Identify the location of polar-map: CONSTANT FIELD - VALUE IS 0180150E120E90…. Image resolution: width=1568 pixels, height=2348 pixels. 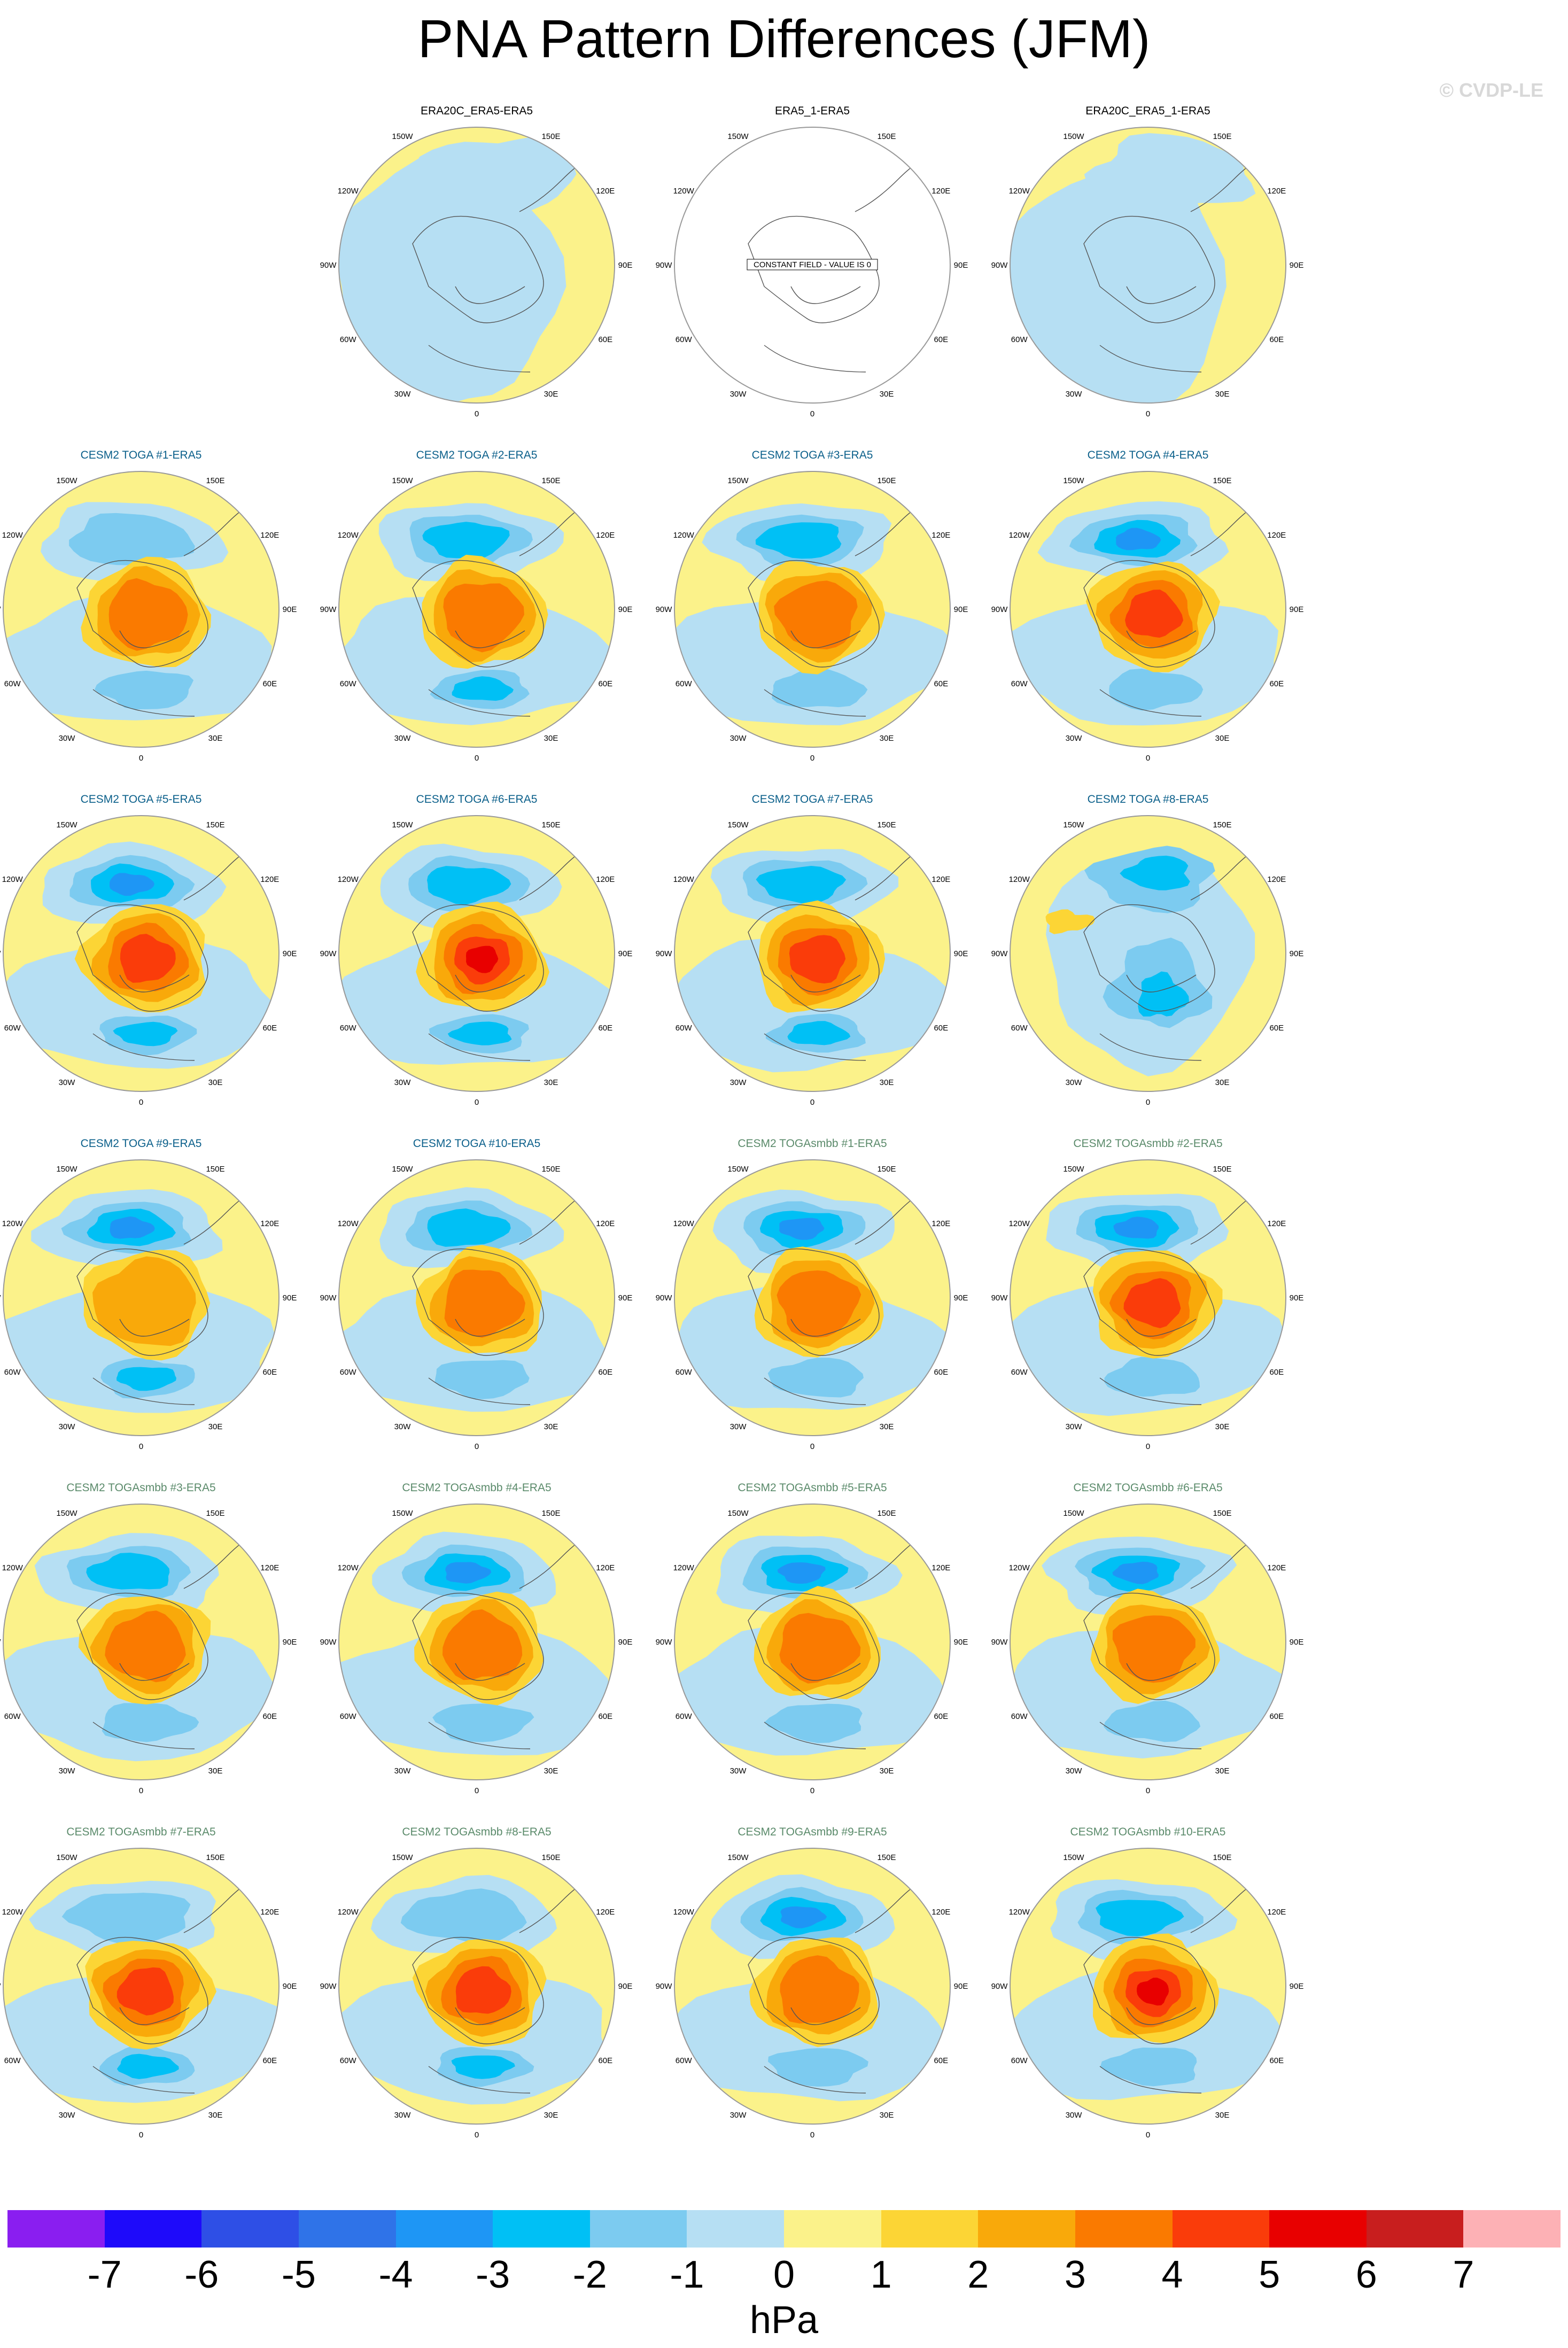
(812, 270).